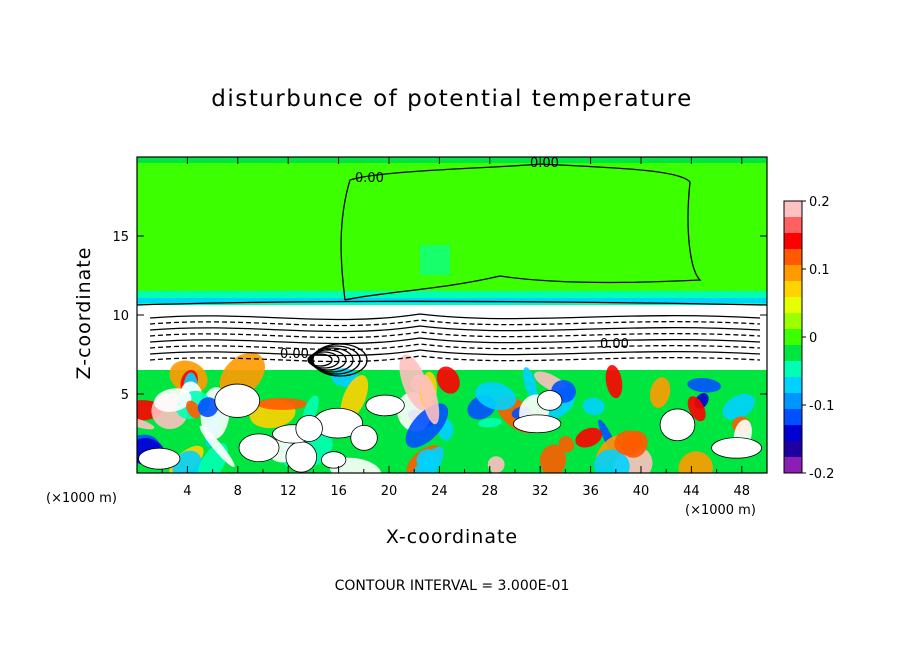  Describe the element at coordinates (452, 99) in the screenshot. I see `chart-title: disturbunce of potential temperature` at that location.